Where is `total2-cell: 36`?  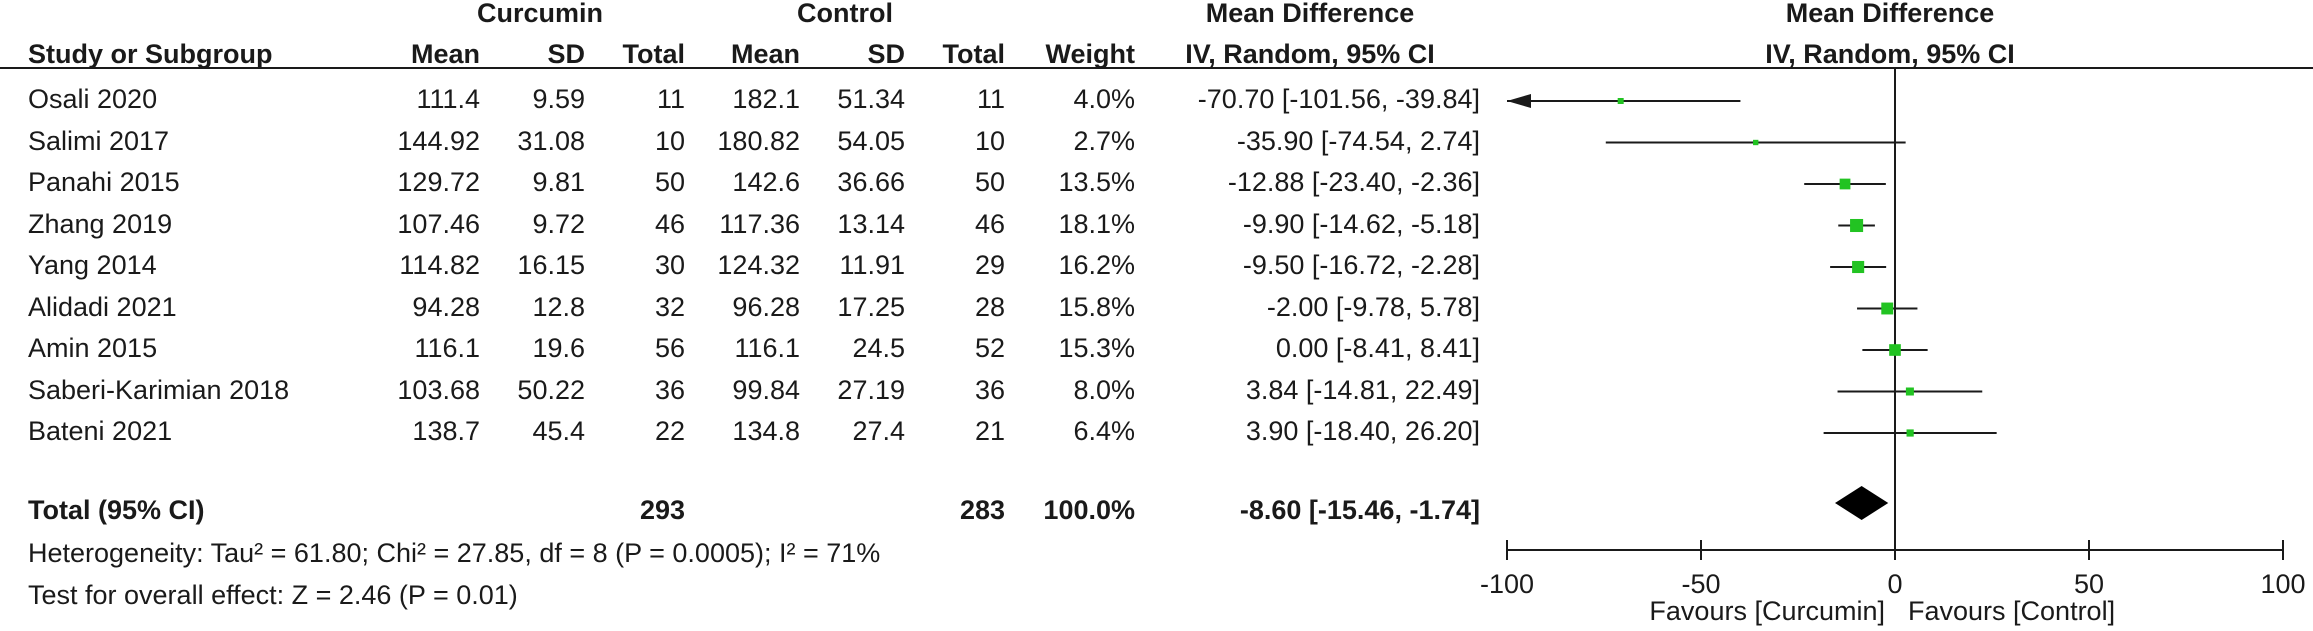 total2-cell: 36 is located at coordinates (989, 389).